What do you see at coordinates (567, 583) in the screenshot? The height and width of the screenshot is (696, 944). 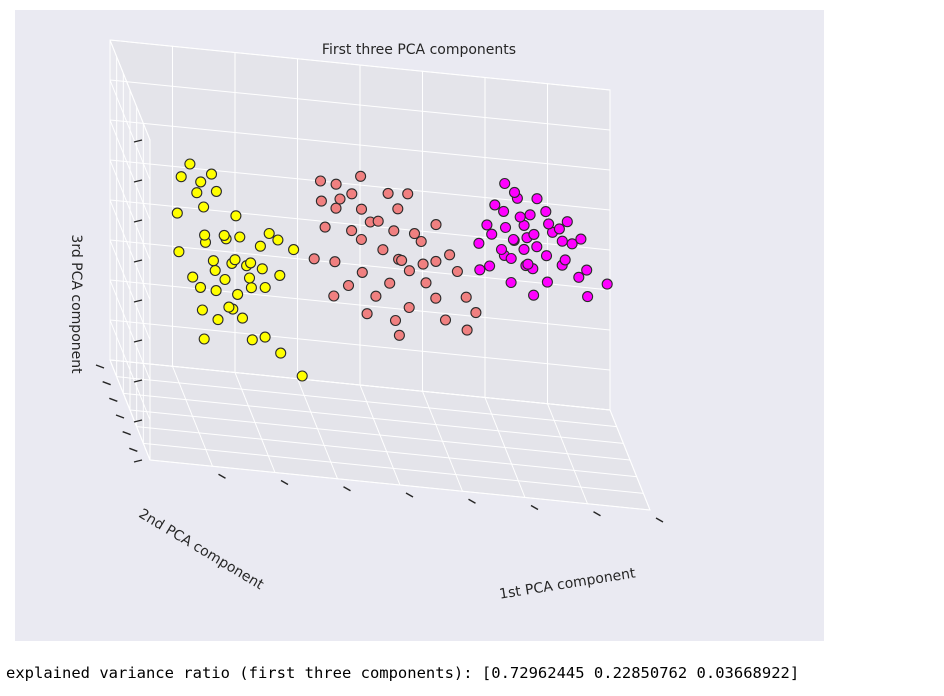 I see `x-axis-label: 1st PCA component` at bounding box center [567, 583].